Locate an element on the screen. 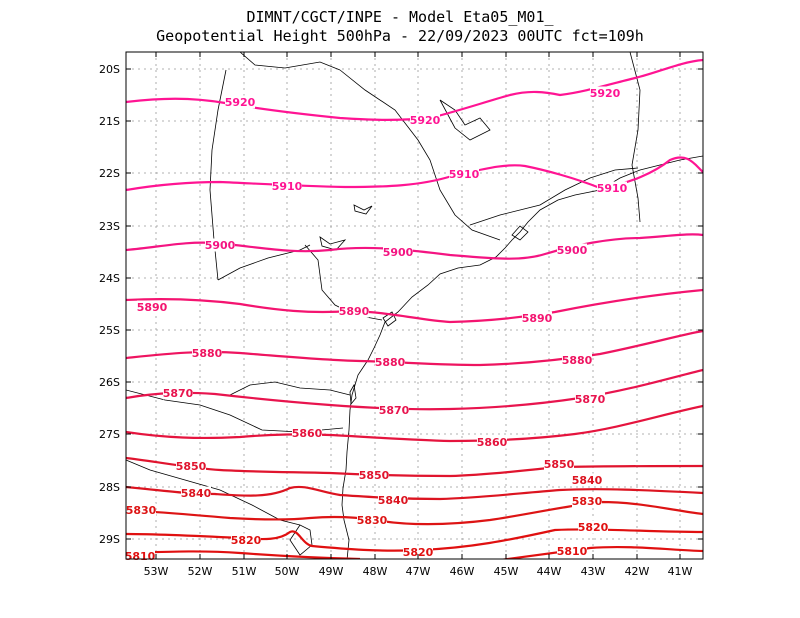 This screenshot has height=618, width=800. latitude-label: 22S is located at coordinates (109, 173).